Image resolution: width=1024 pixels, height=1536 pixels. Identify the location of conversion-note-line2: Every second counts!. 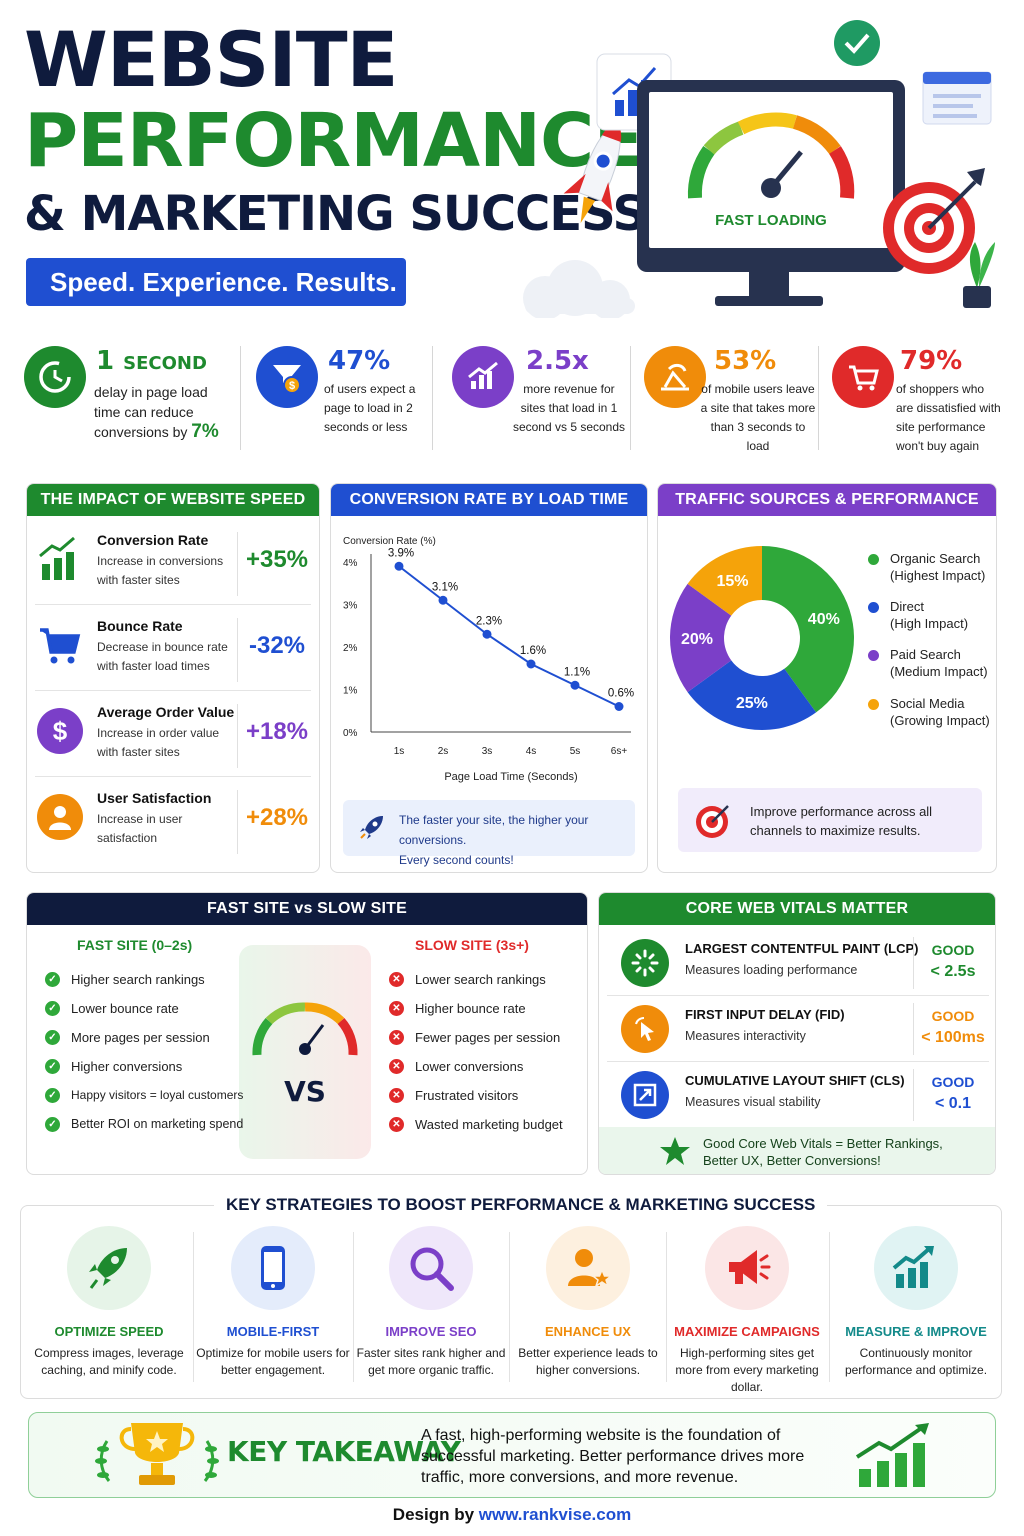
(456, 860).